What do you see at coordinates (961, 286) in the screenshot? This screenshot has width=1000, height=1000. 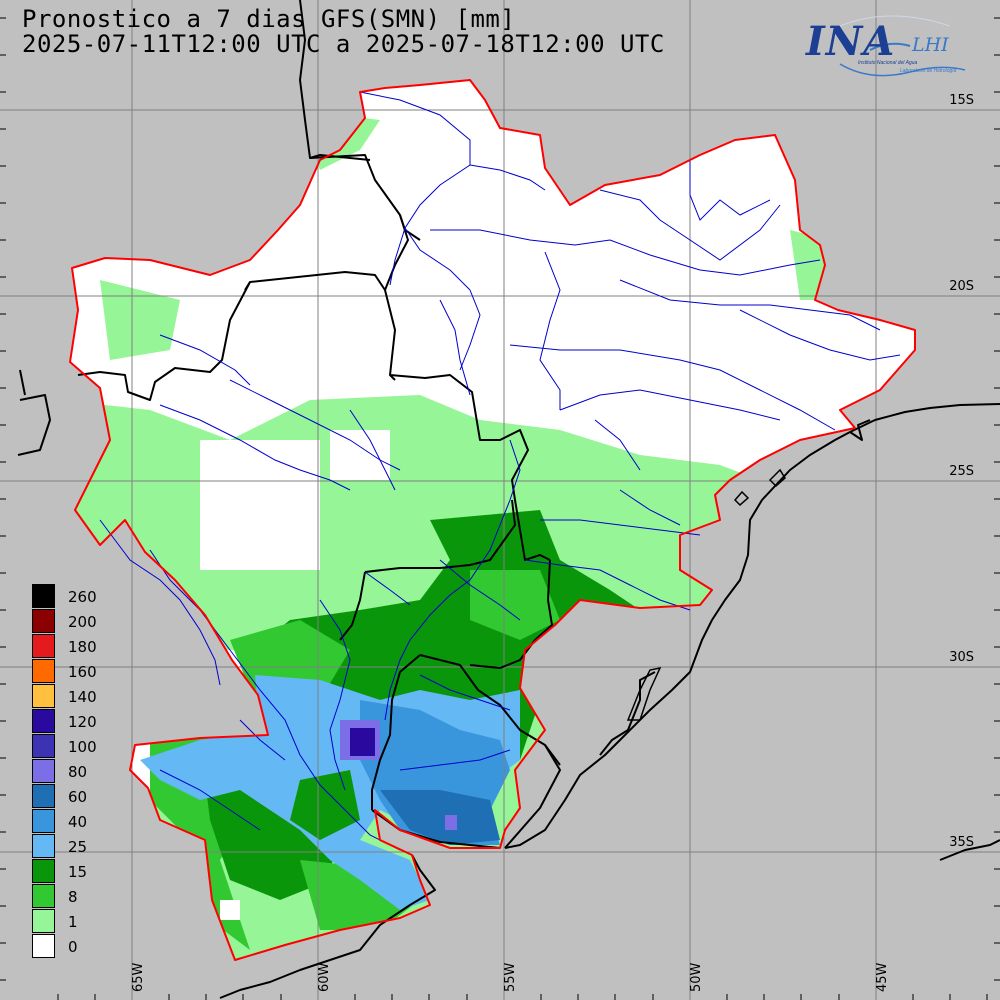 I see `lat-label-20s: 20S` at bounding box center [961, 286].